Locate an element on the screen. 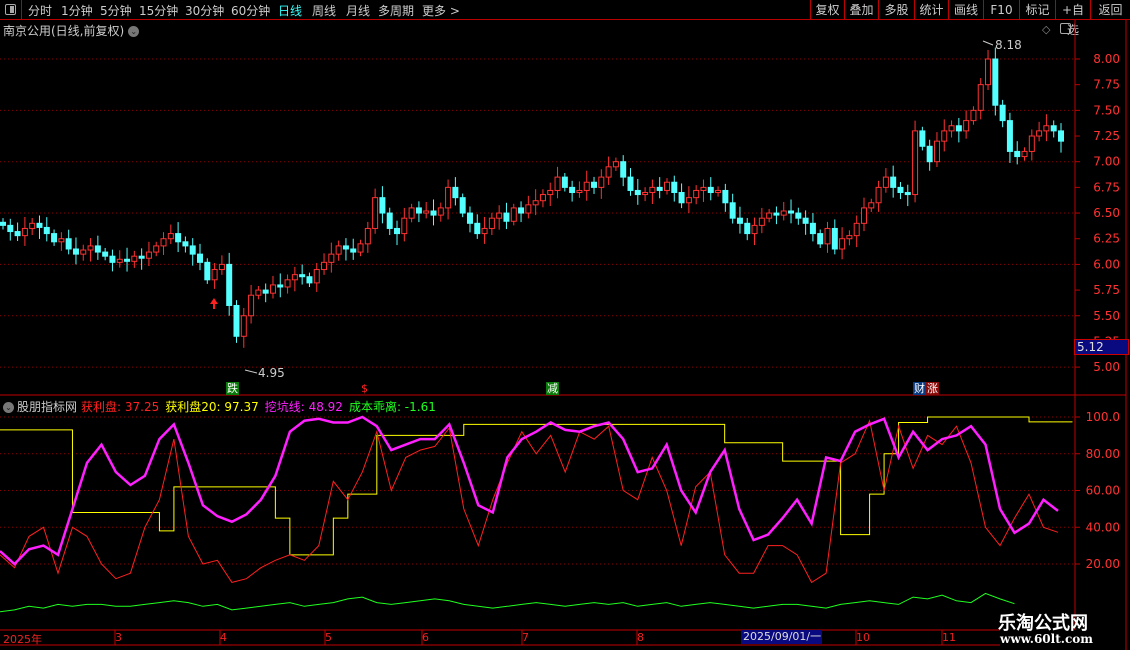 This screenshot has height=650, width=1130. toolbar-button-0: 复权 is located at coordinates (827, 10).